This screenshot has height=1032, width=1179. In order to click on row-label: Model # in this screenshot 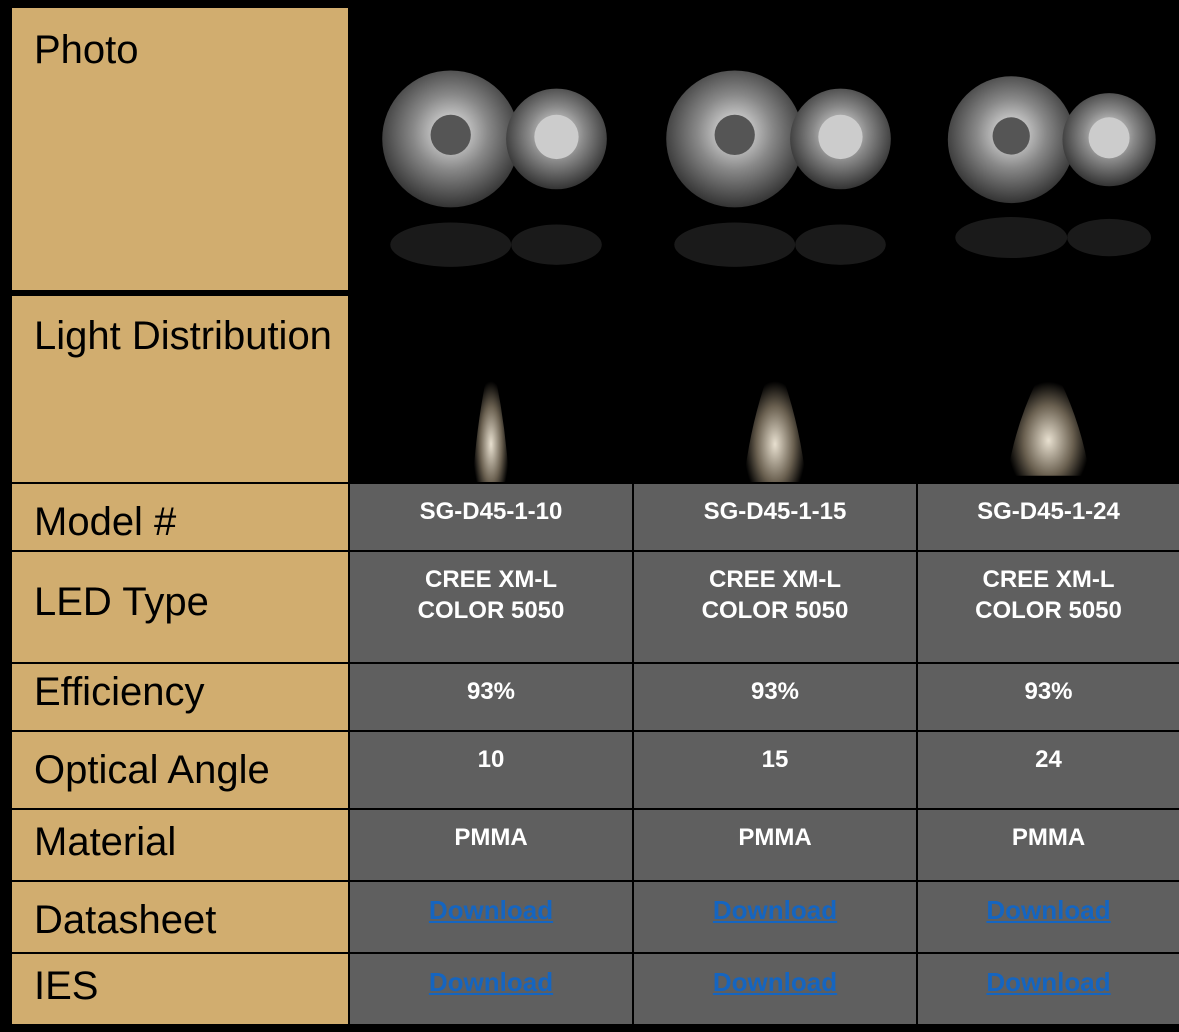, I will do `click(180, 517)`.